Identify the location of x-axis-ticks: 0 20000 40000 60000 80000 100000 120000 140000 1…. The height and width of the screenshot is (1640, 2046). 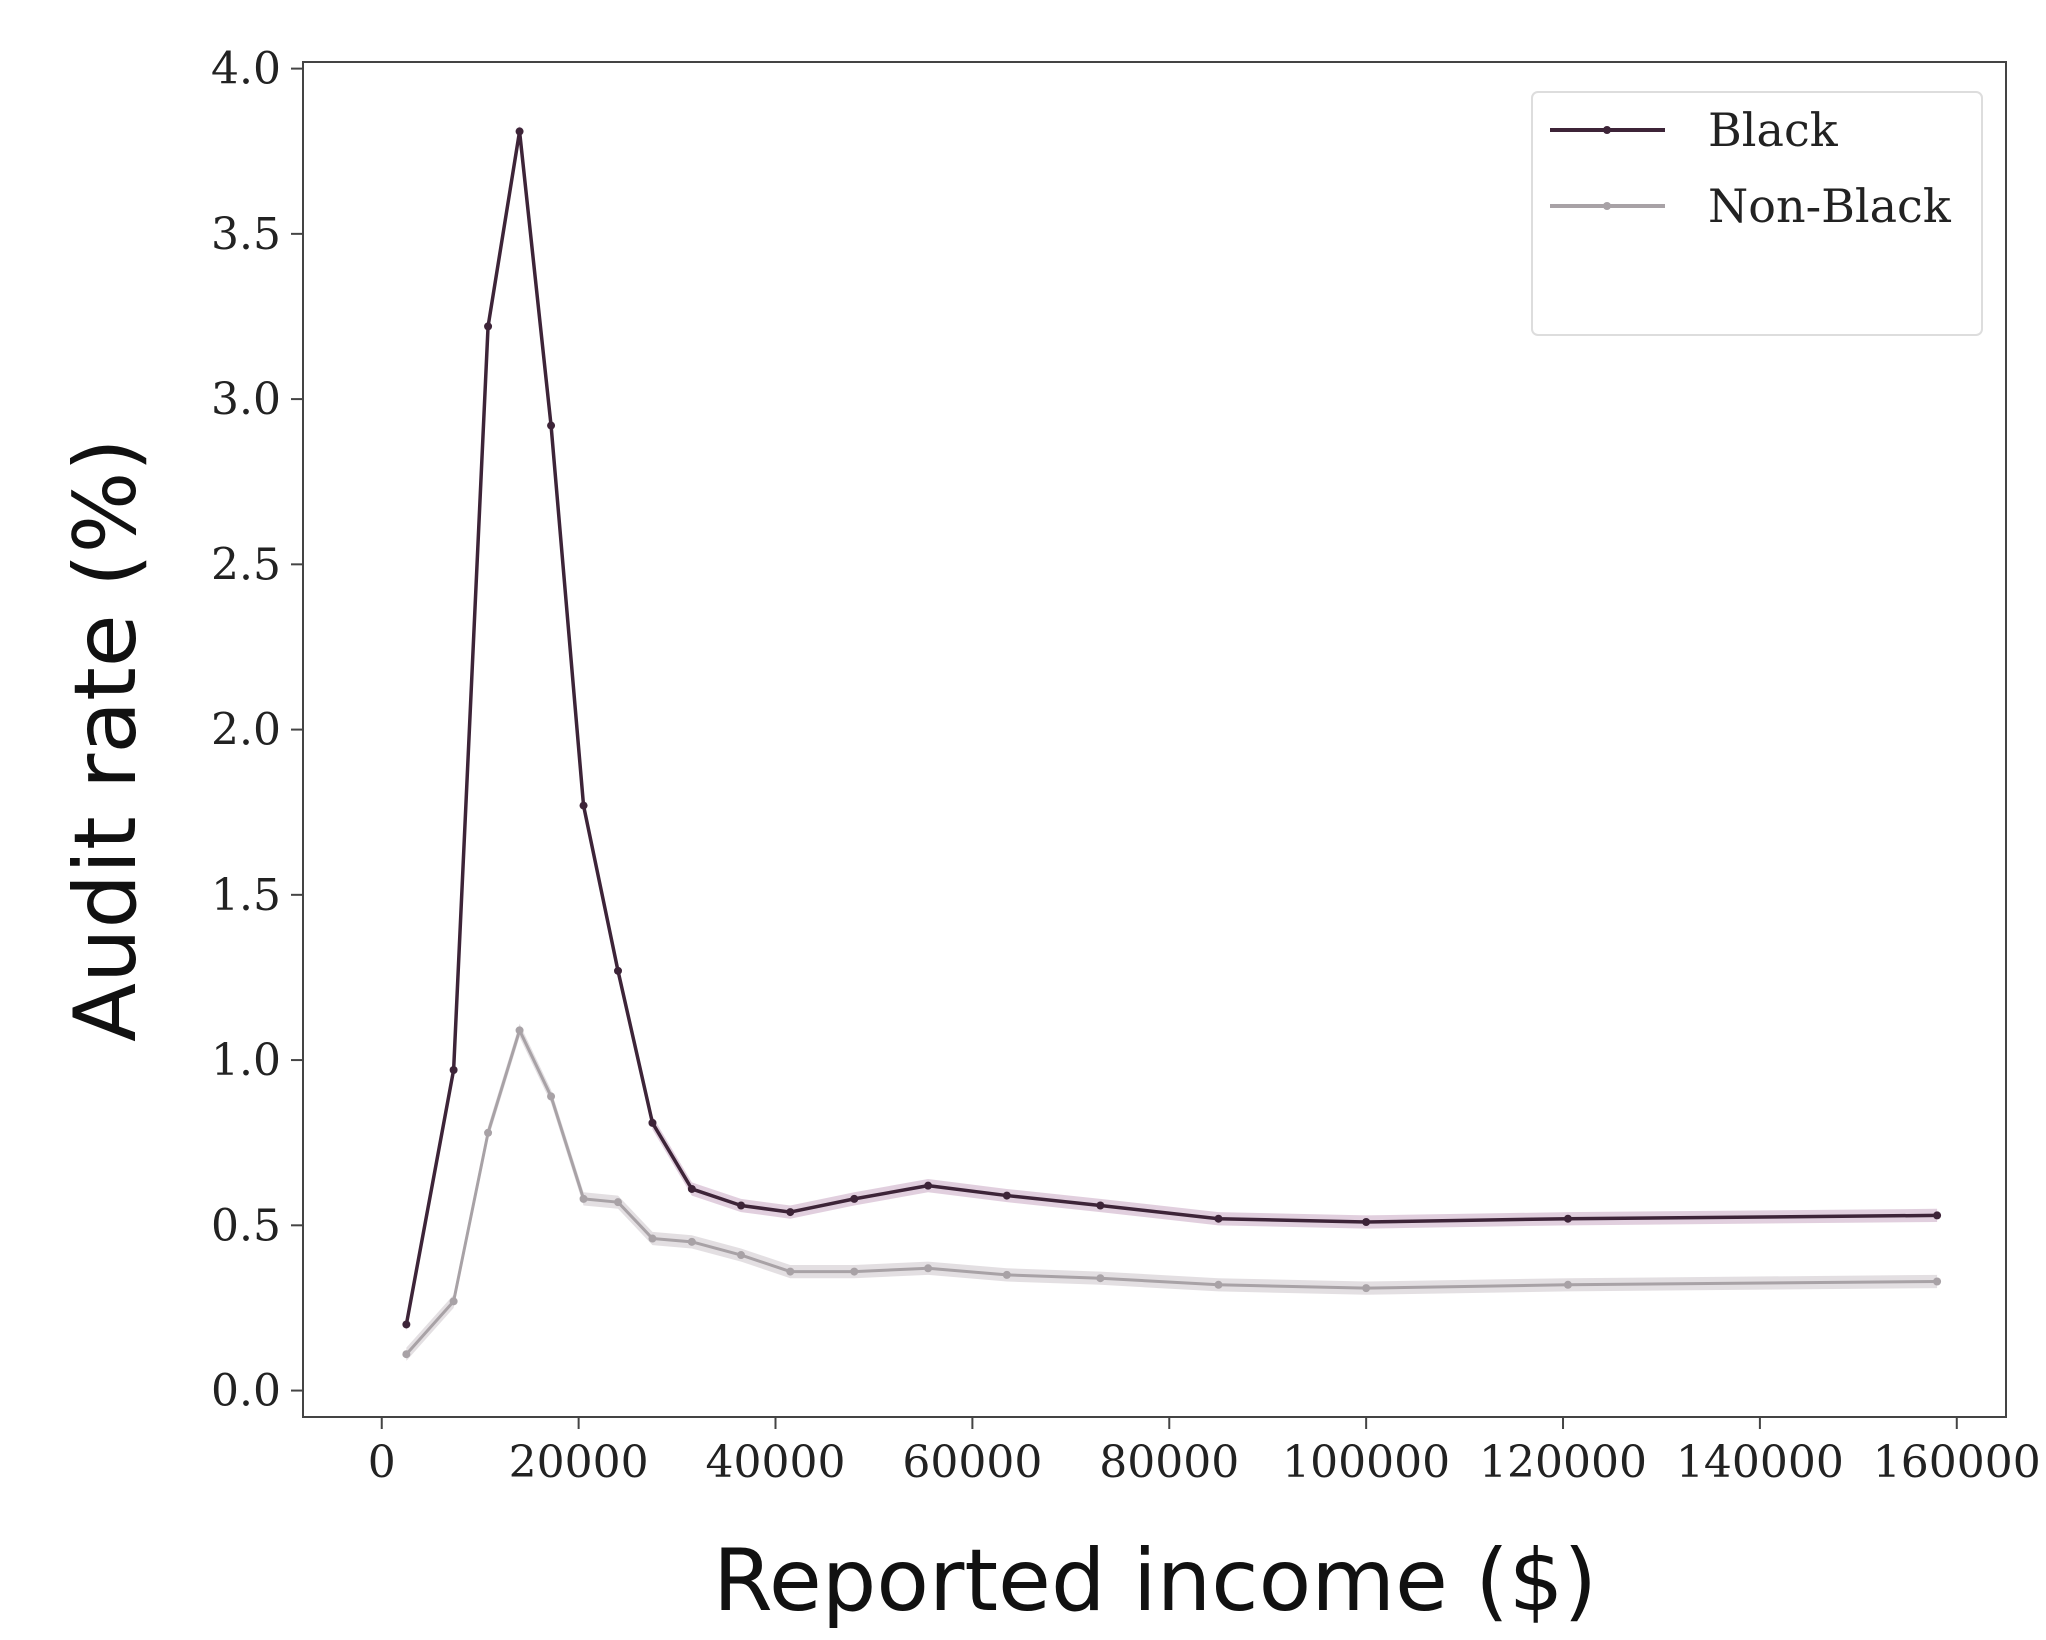
(1204, 1452).